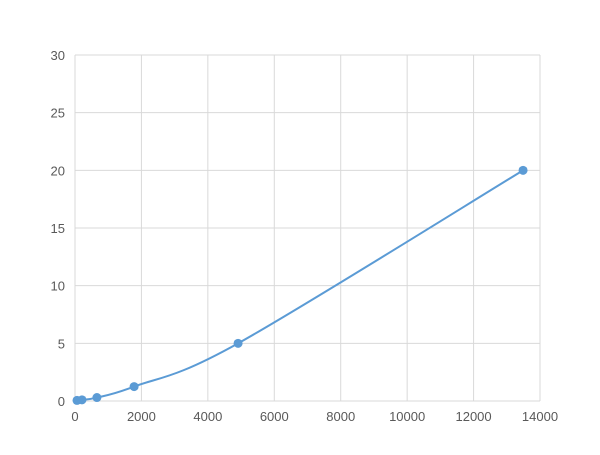 This screenshot has height=455, width=600. I want to click on x-tick-label: 8000, so click(340, 416).